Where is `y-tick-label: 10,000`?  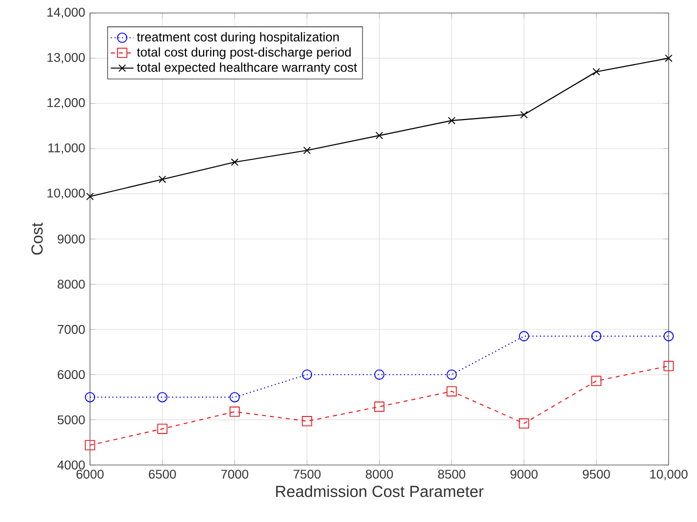 y-tick-label: 10,000 is located at coordinates (66, 194).